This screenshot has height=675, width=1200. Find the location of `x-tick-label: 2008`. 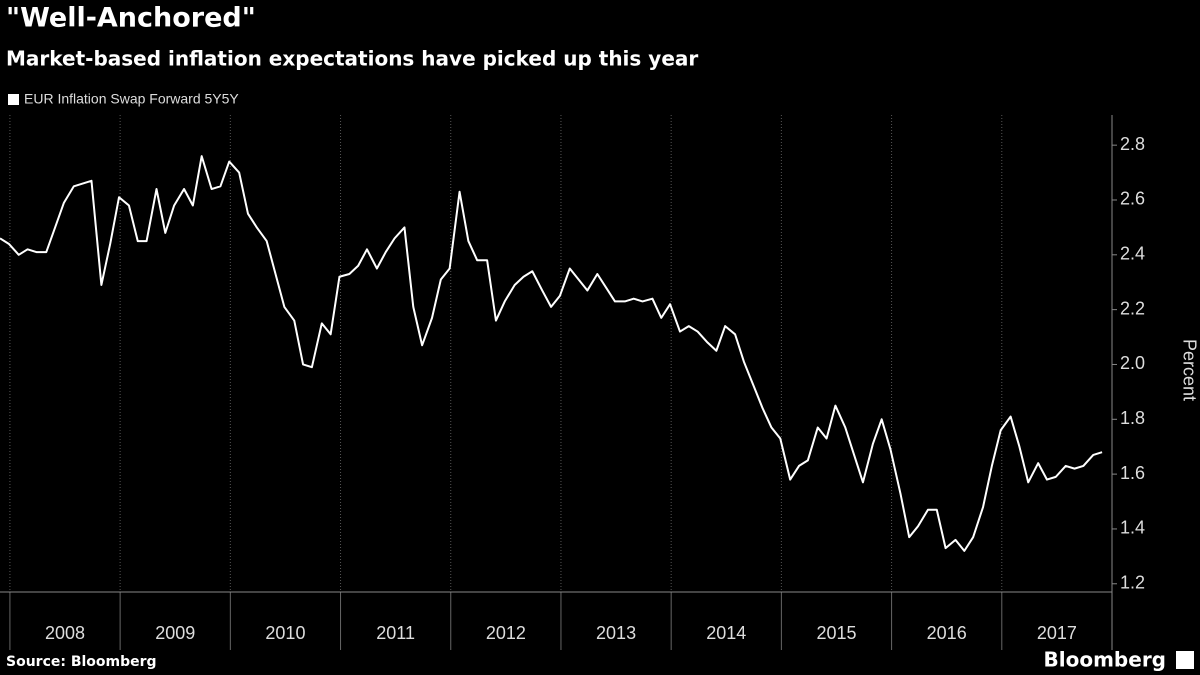

x-tick-label: 2008 is located at coordinates (65, 633).